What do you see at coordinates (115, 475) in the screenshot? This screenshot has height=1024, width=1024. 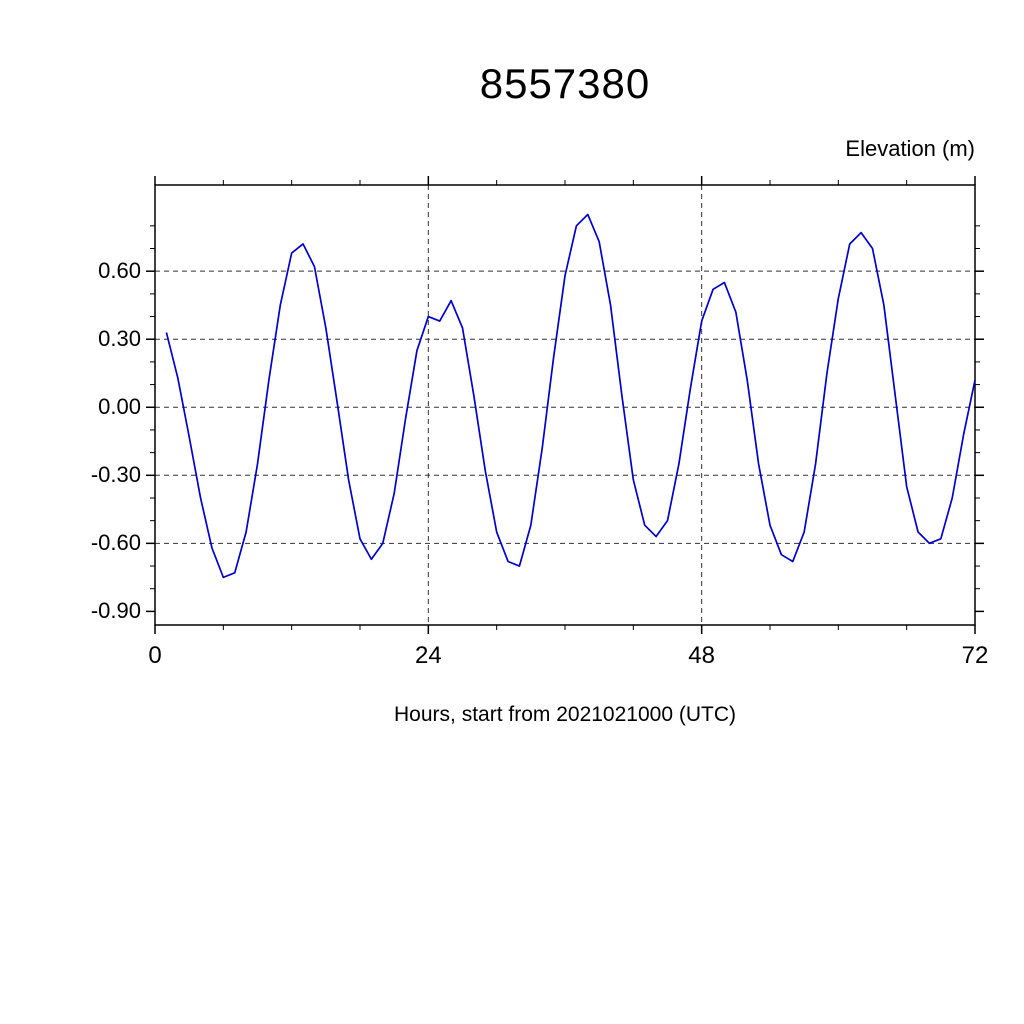 I see `y-tick-label: -0.30` at bounding box center [115, 475].